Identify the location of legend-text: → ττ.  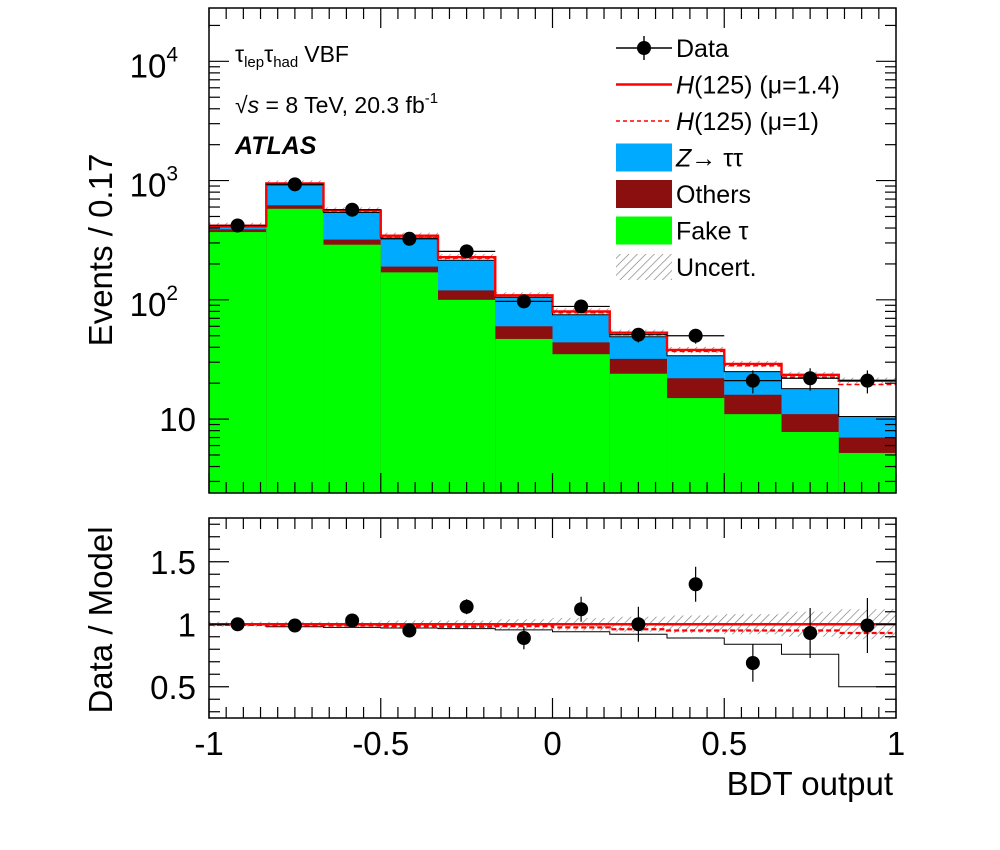
(717, 159).